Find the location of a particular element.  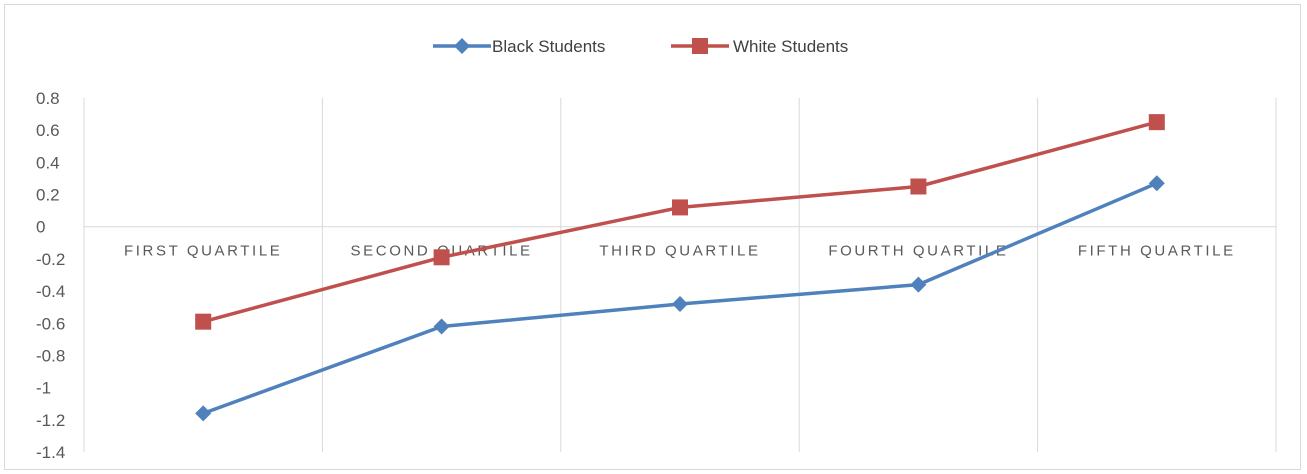

y-tick-label: -0.8 is located at coordinates (50, 355).